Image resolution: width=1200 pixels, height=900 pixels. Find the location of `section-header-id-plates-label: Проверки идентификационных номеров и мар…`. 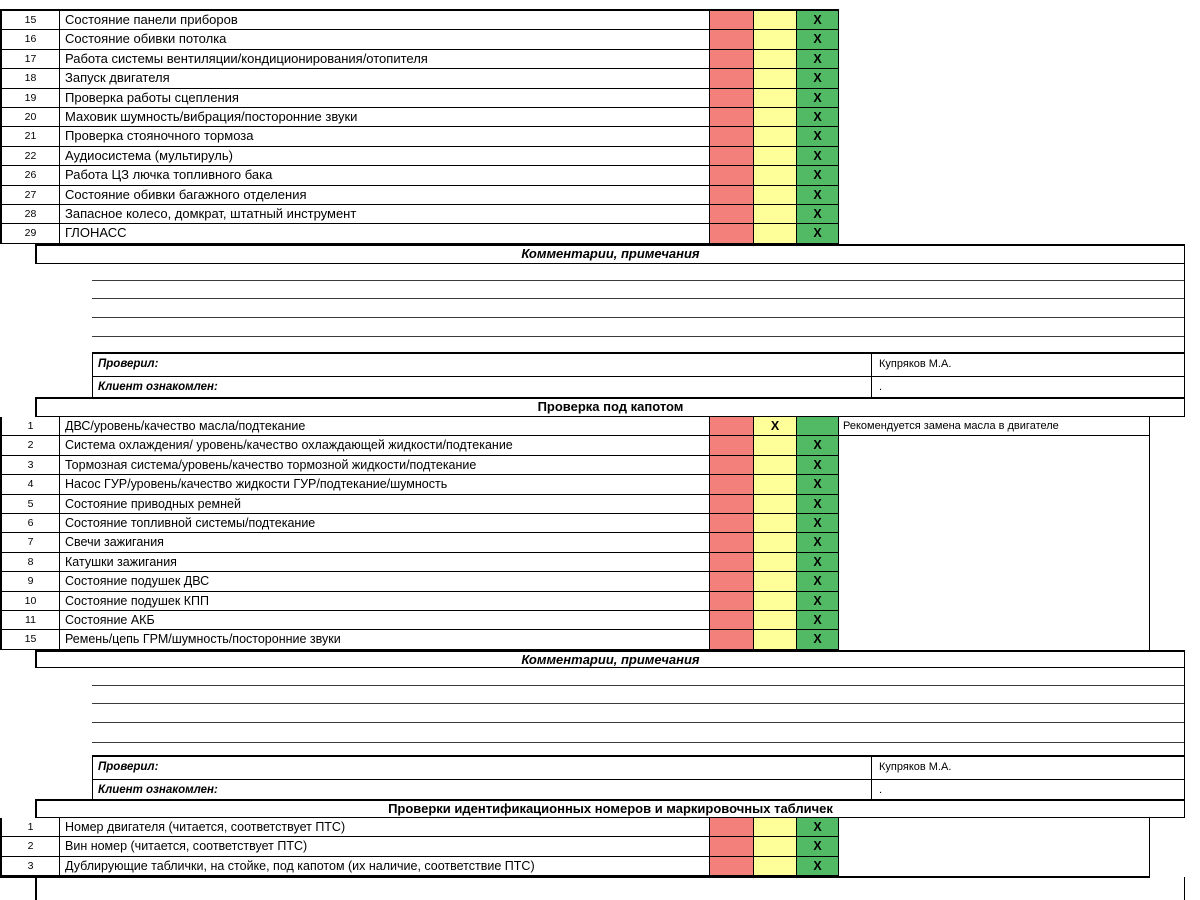

section-header-id-plates-label: Проверки идентификационных номеров и мар… is located at coordinates (610, 808).